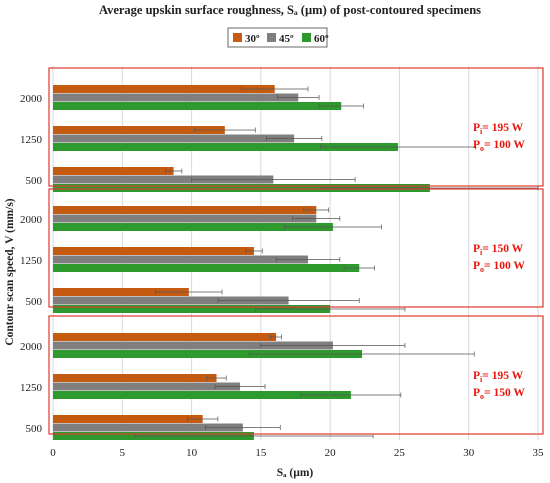  What do you see at coordinates (34, 302) in the screenshot?
I see `y-tick-label-p1-2: 500` at bounding box center [34, 302].